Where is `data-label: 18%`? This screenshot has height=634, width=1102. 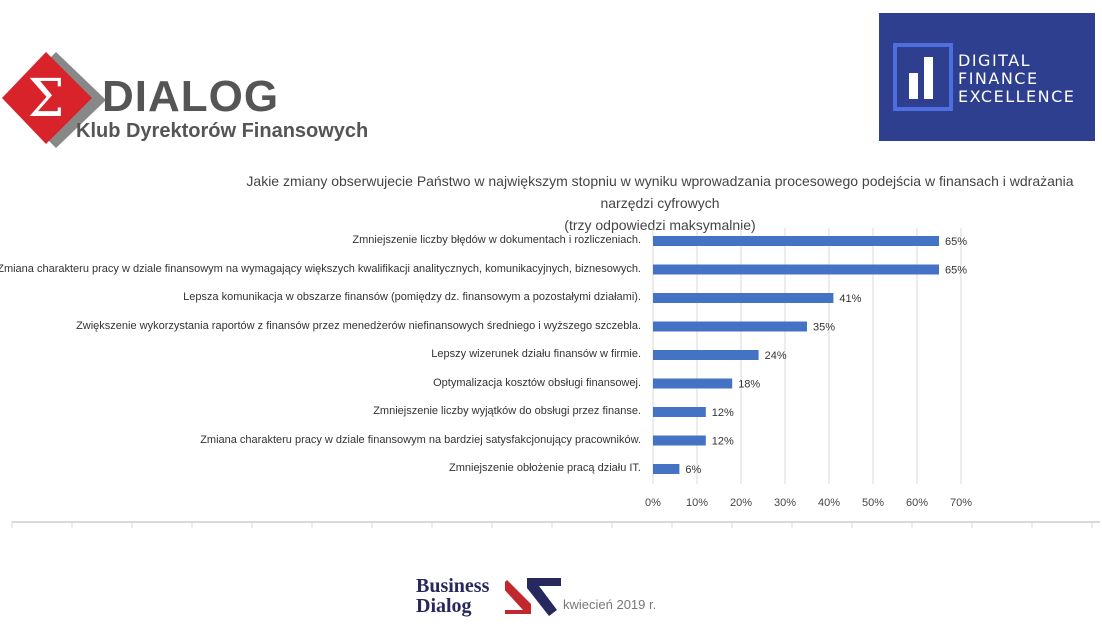
data-label: 18% is located at coordinates (749, 385).